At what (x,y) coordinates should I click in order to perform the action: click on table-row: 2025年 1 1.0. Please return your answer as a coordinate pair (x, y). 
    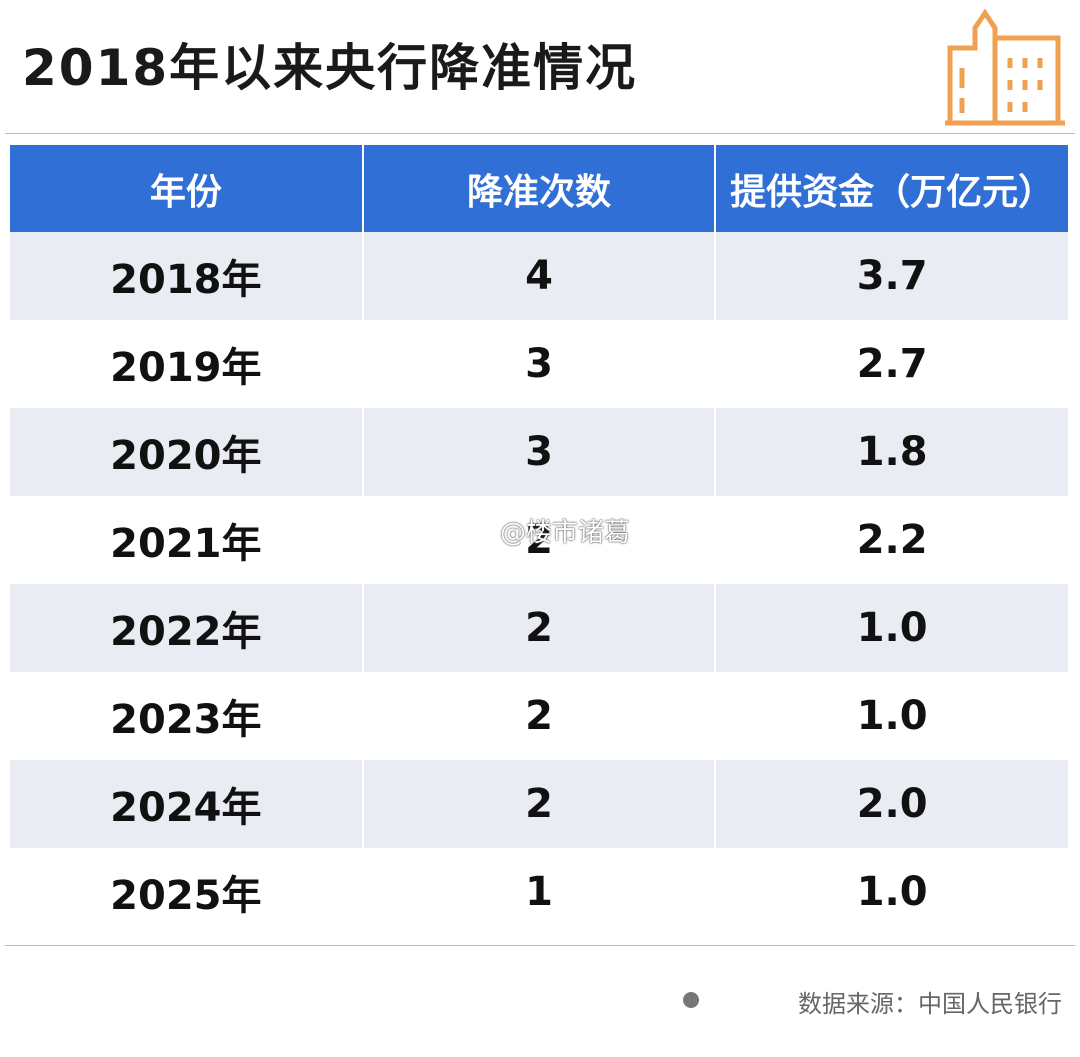
    Looking at the image, I should click on (539, 892).